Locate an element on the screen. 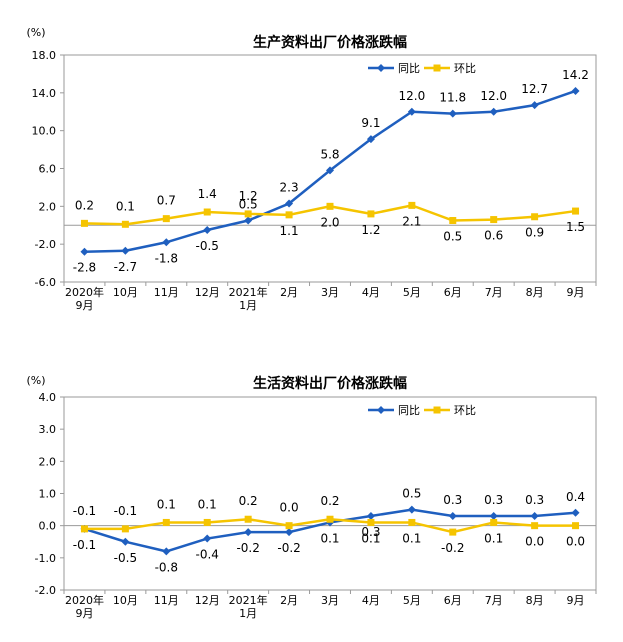 The height and width of the screenshot is (642, 623). chart-title: 生产资料出厂价格涨跌幅 is located at coordinates (330, 42).